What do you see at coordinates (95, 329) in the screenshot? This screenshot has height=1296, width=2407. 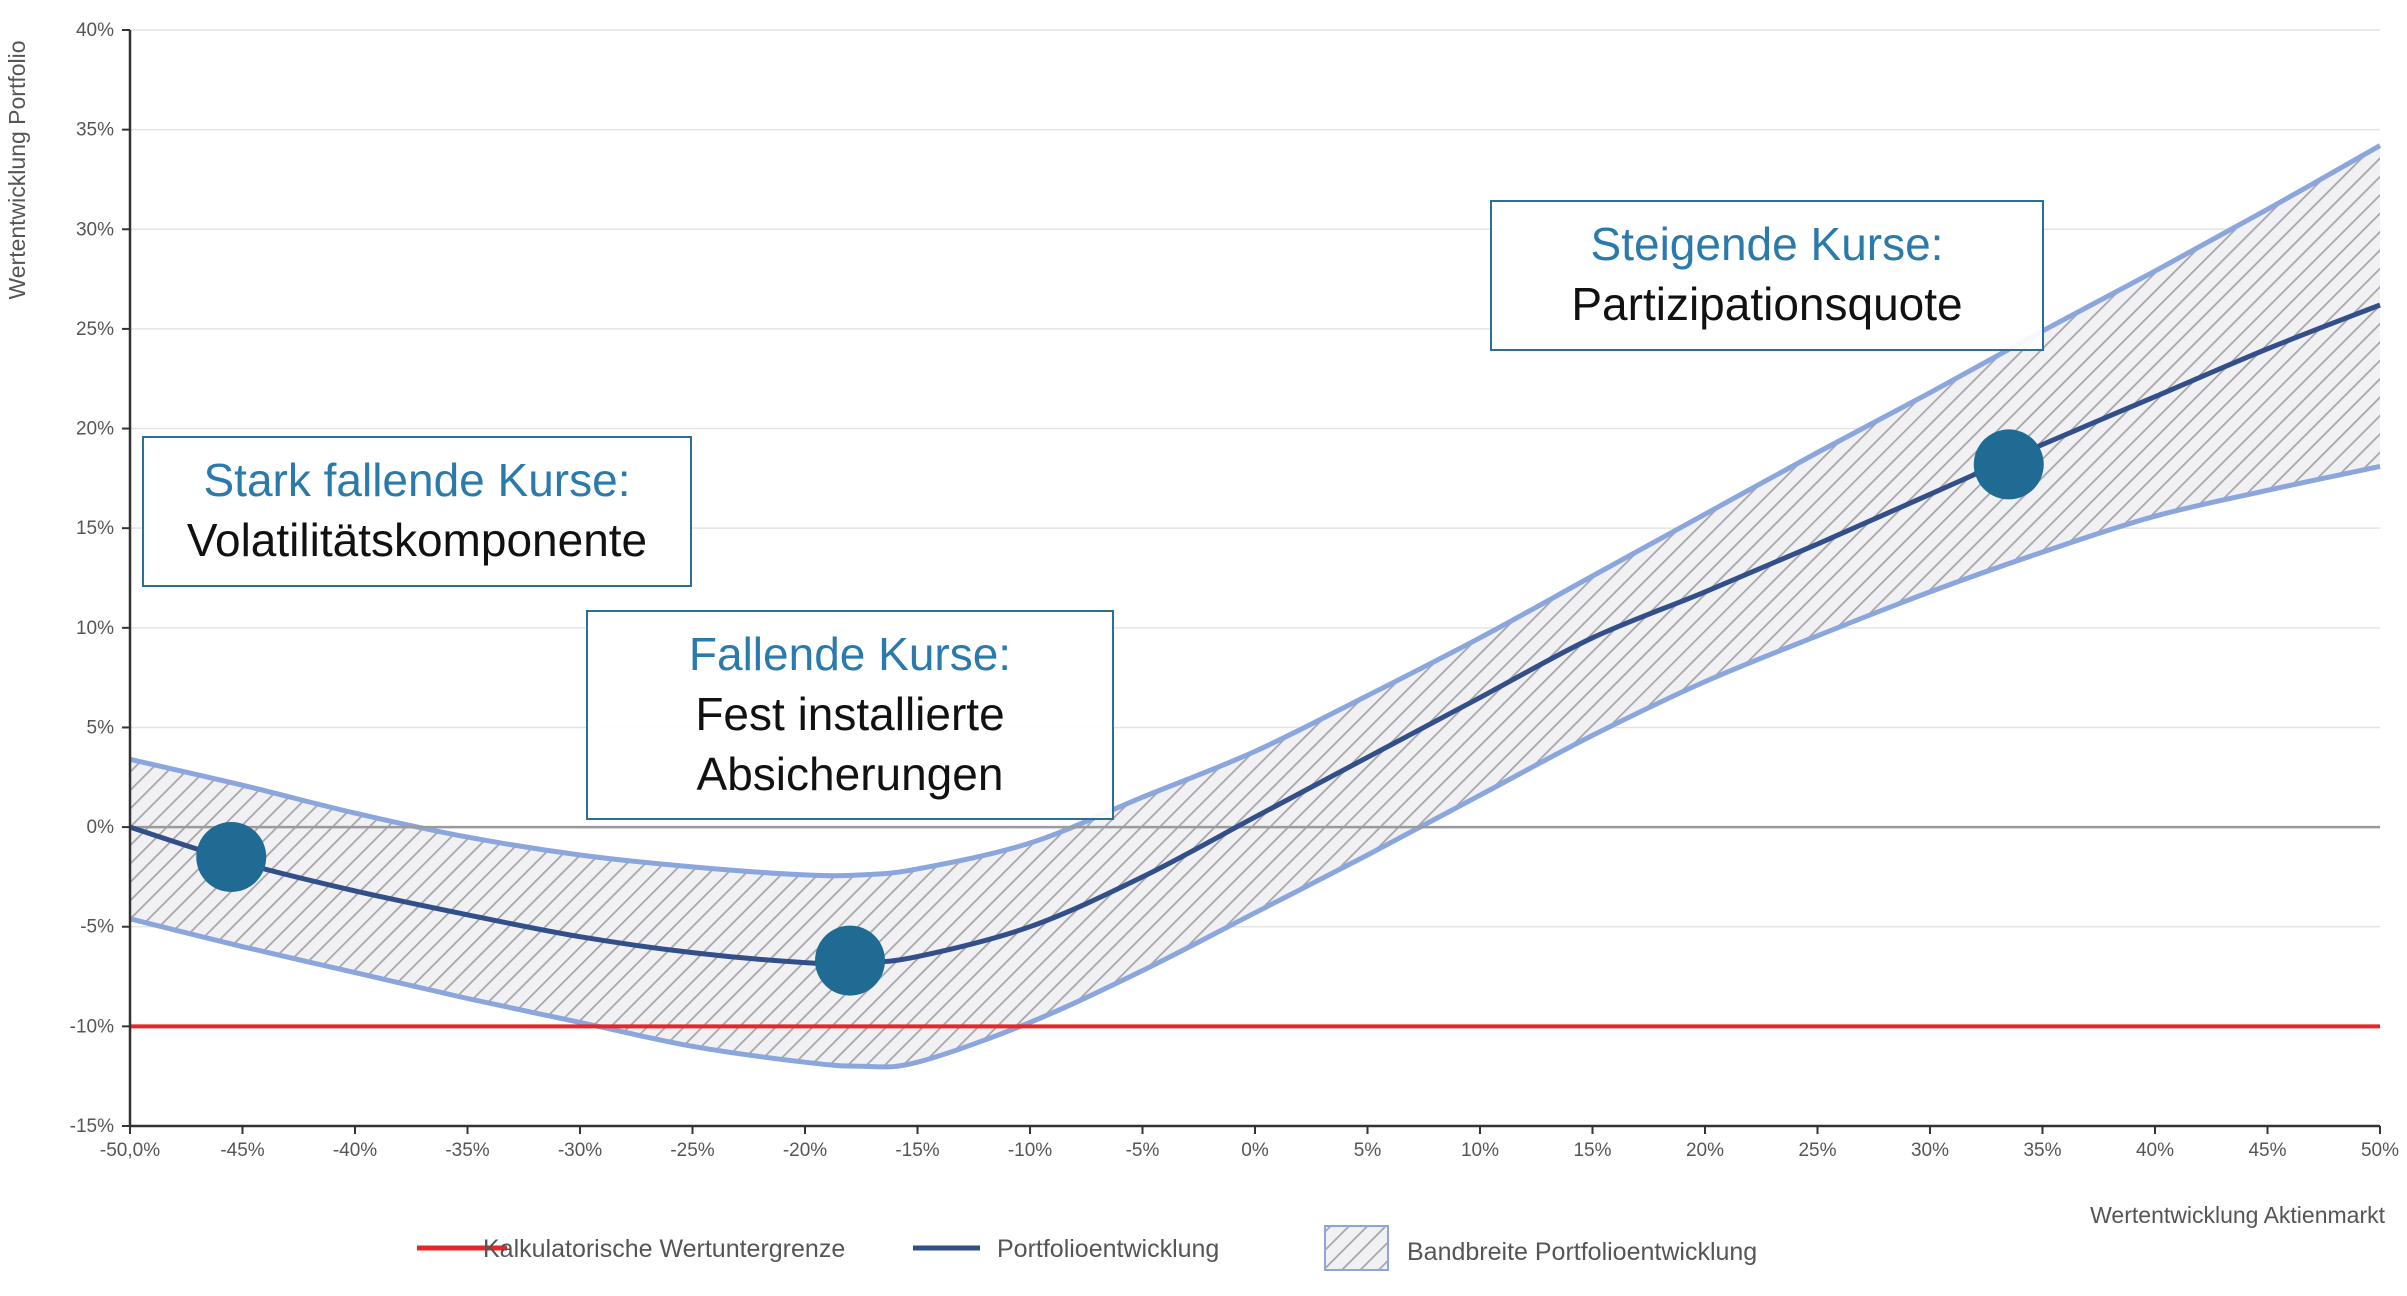 I see `y-tick-label-8: 25%` at bounding box center [95, 329].